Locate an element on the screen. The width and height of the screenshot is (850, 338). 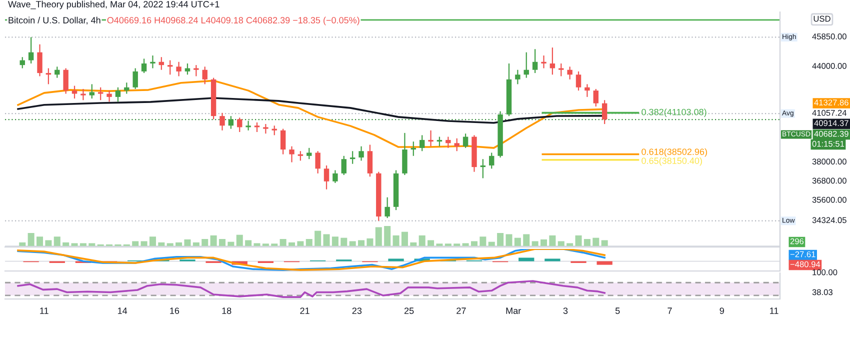
x-tick-label: 7 is located at coordinates (670, 311).